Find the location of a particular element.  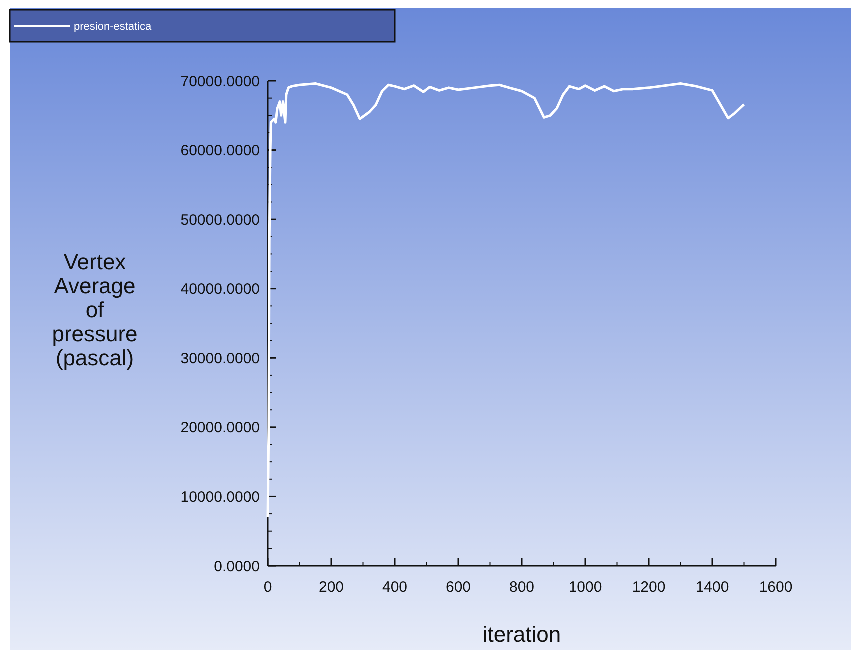

y-tick-label: 0.0000 is located at coordinates (237, 567).